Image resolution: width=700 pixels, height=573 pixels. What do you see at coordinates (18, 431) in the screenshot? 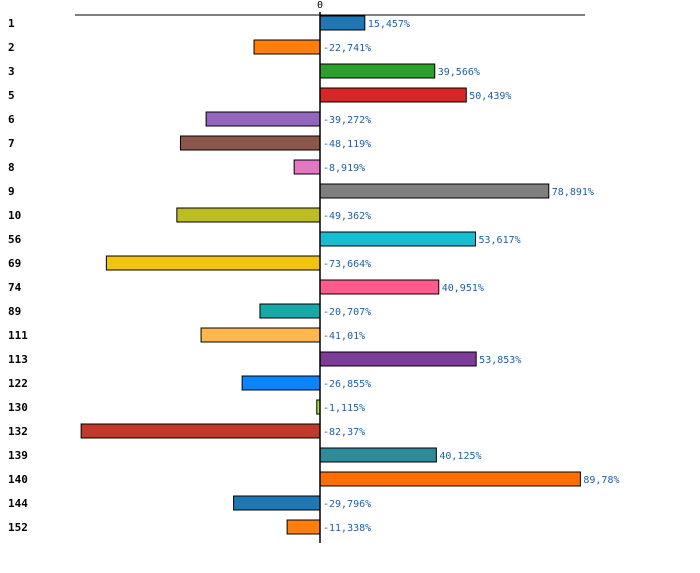
I see `category-label: 132` at bounding box center [18, 431].